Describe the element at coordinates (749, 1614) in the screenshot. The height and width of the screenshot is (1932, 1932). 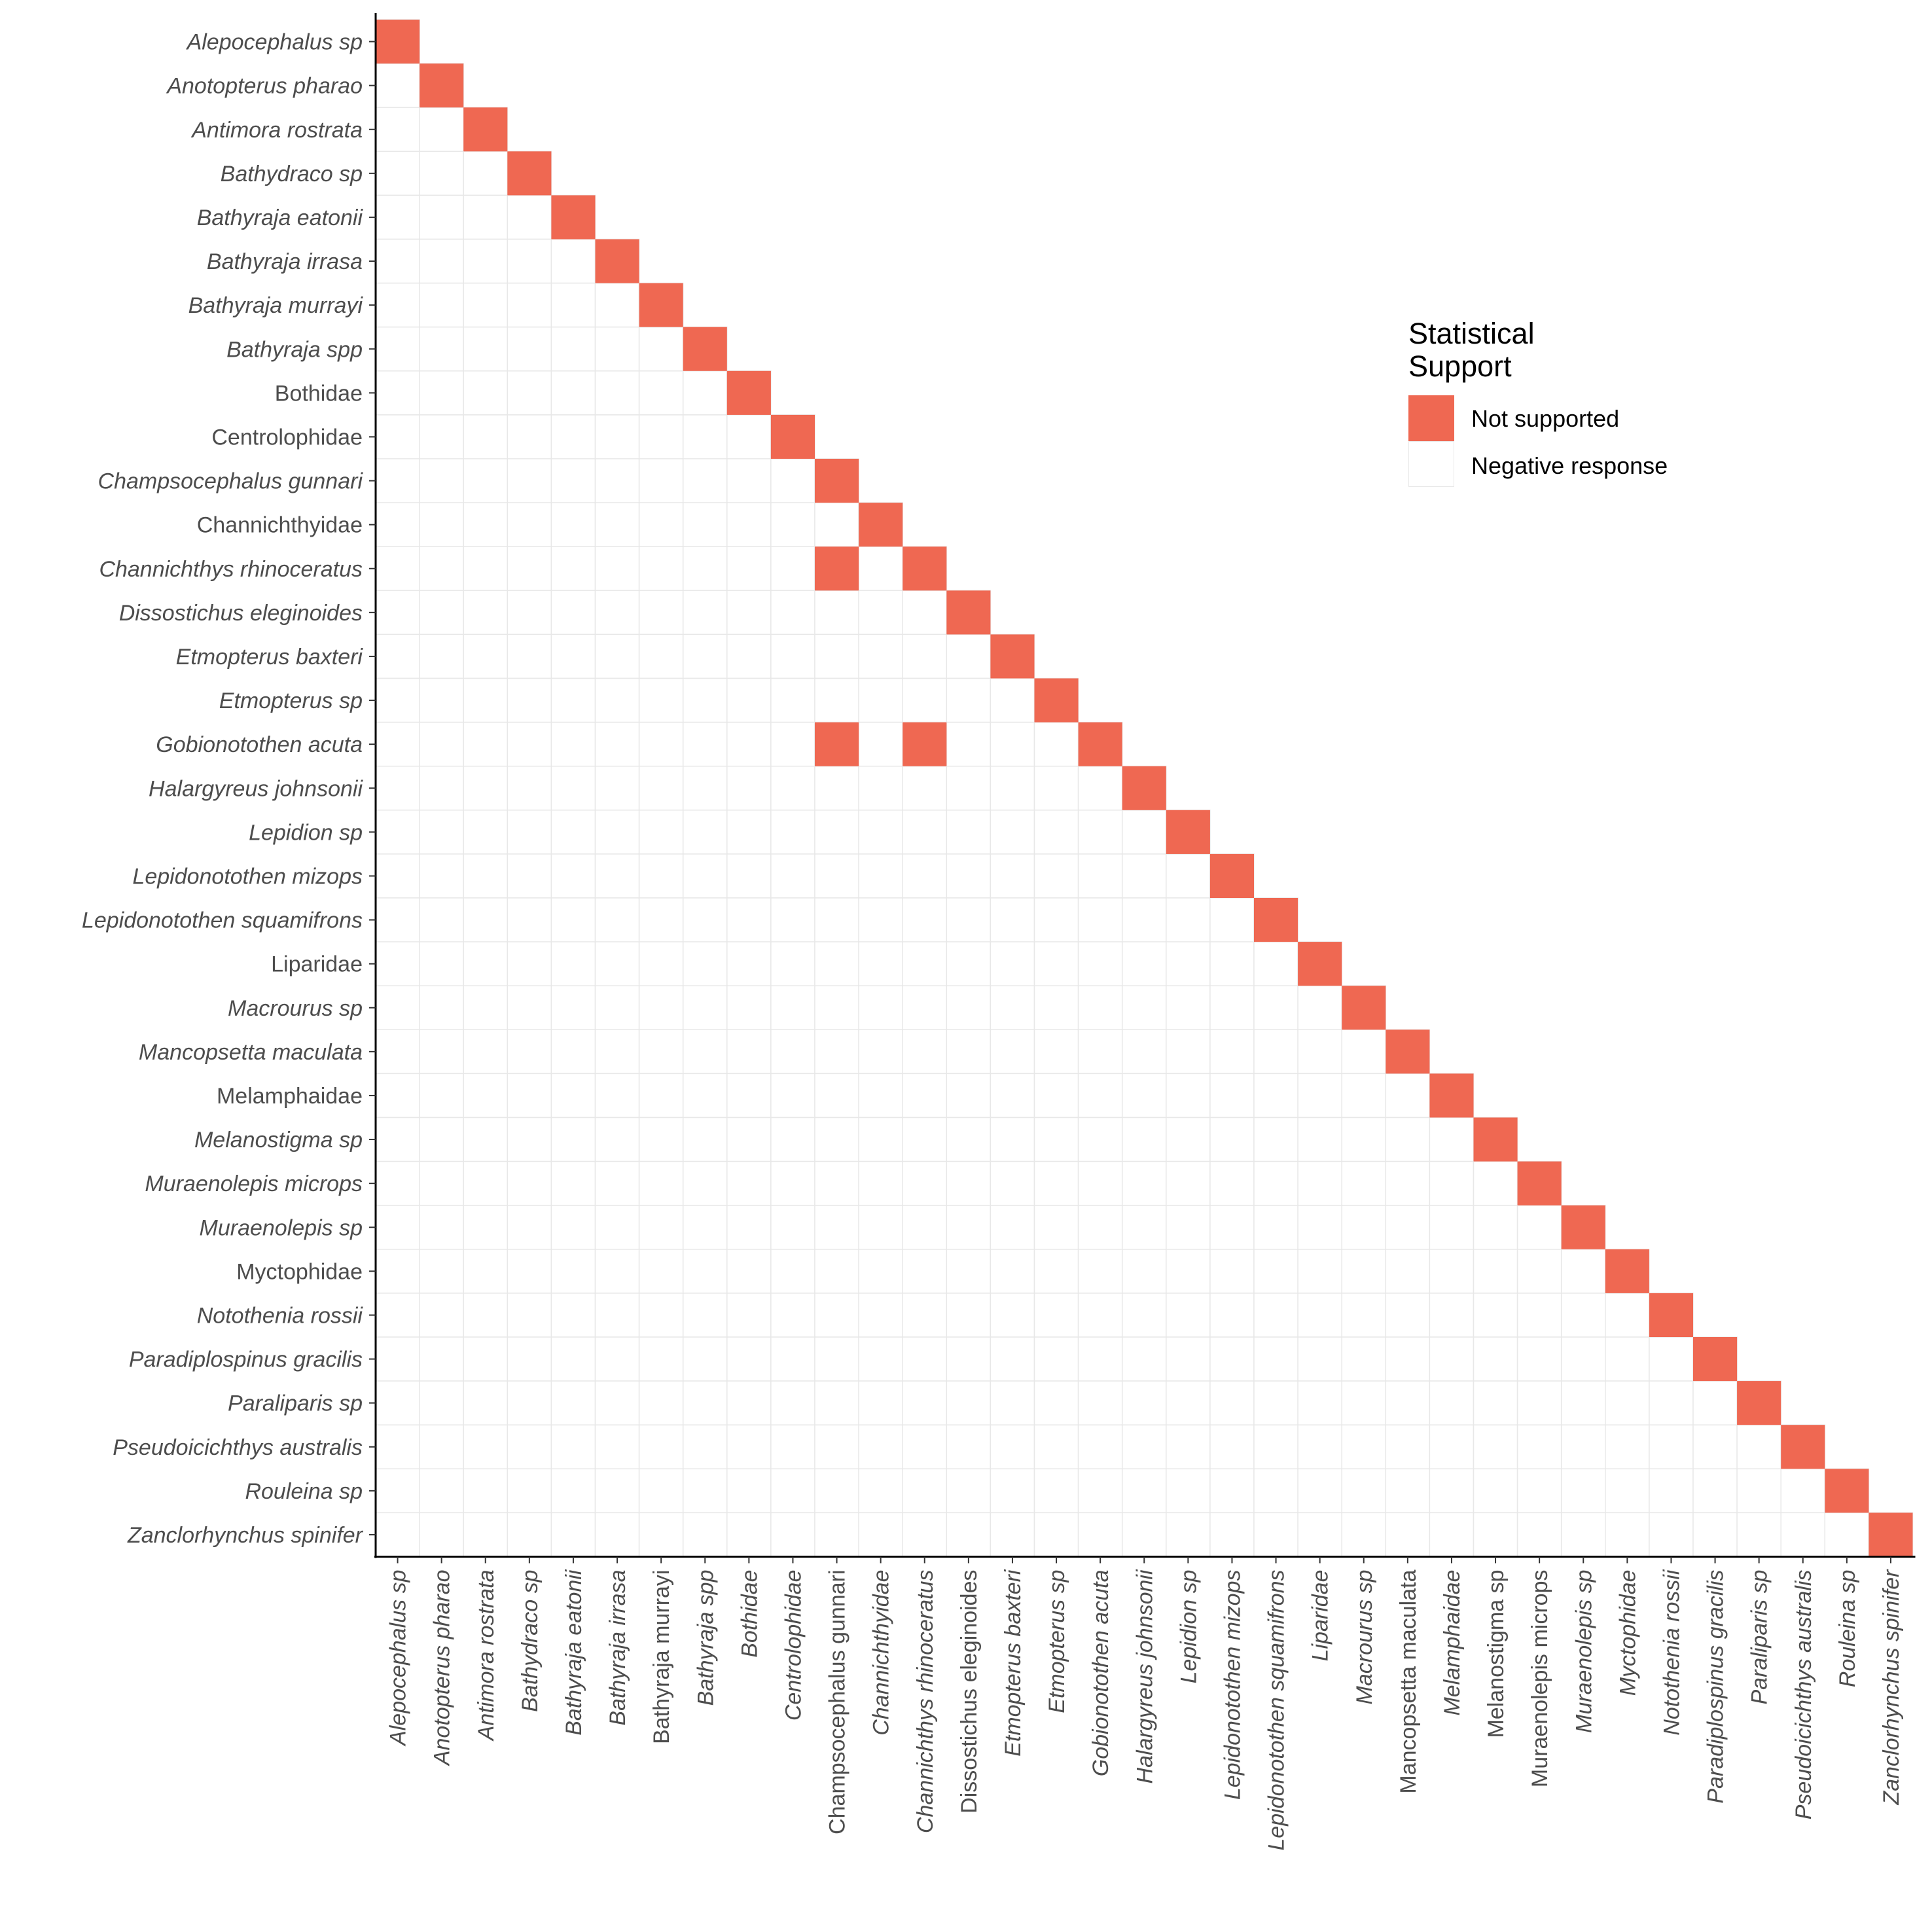
I see `x-tick-label: Bothidae` at that location.